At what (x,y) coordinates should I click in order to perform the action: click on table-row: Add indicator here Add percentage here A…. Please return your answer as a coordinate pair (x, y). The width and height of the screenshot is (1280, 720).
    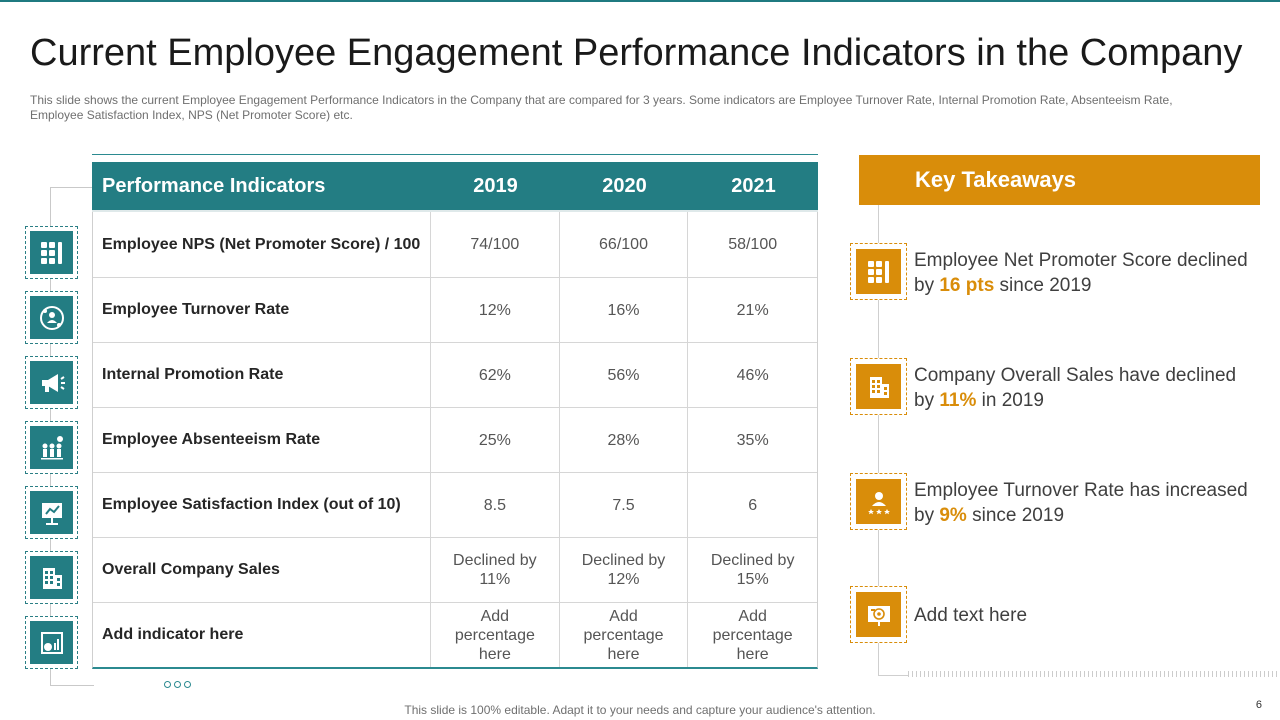
    Looking at the image, I should click on (455, 634).